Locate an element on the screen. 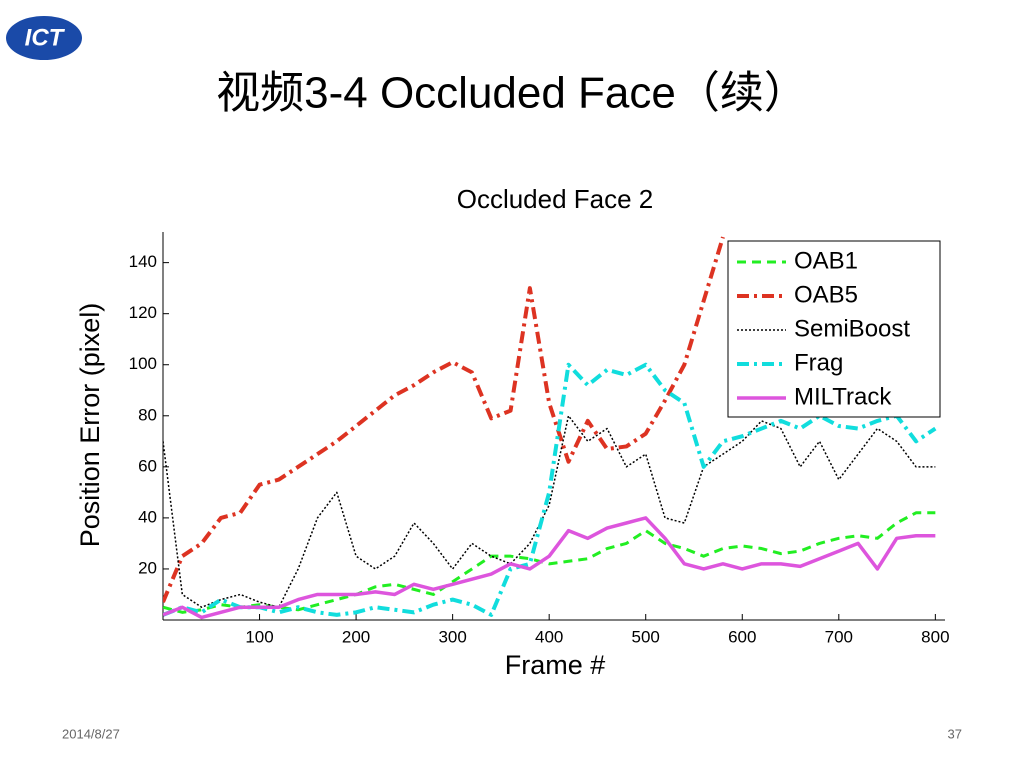 Image resolution: width=1024 pixels, height=768 pixels. x-axis-label: Frame # is located at coordinates (555, 665).